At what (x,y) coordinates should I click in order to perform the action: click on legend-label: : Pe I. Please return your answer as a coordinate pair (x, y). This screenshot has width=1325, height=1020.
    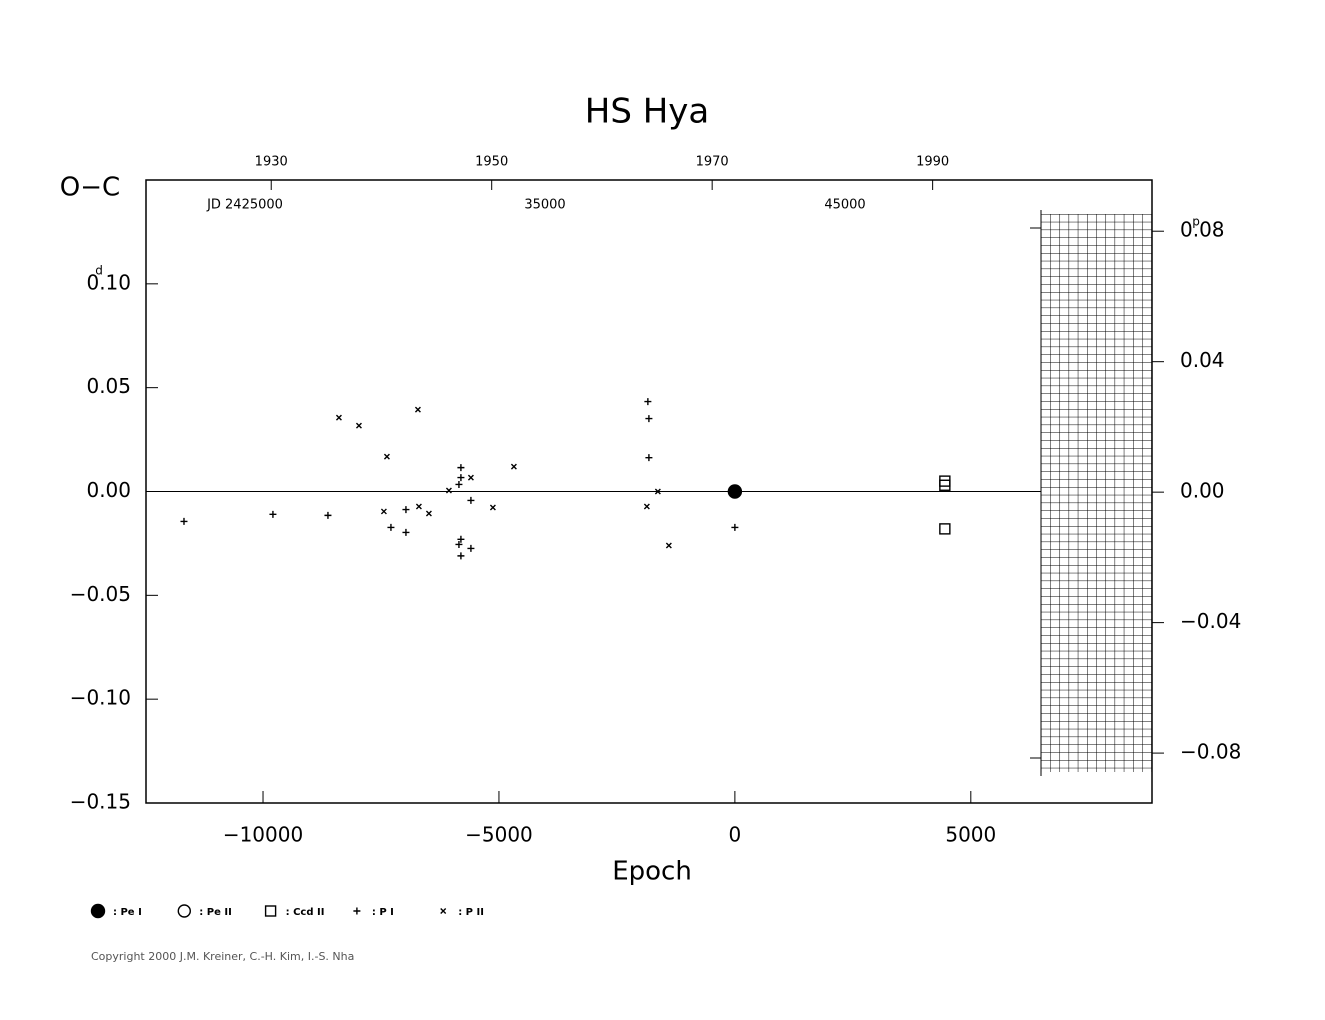
    Looking at the image, I should click on (127, 912).